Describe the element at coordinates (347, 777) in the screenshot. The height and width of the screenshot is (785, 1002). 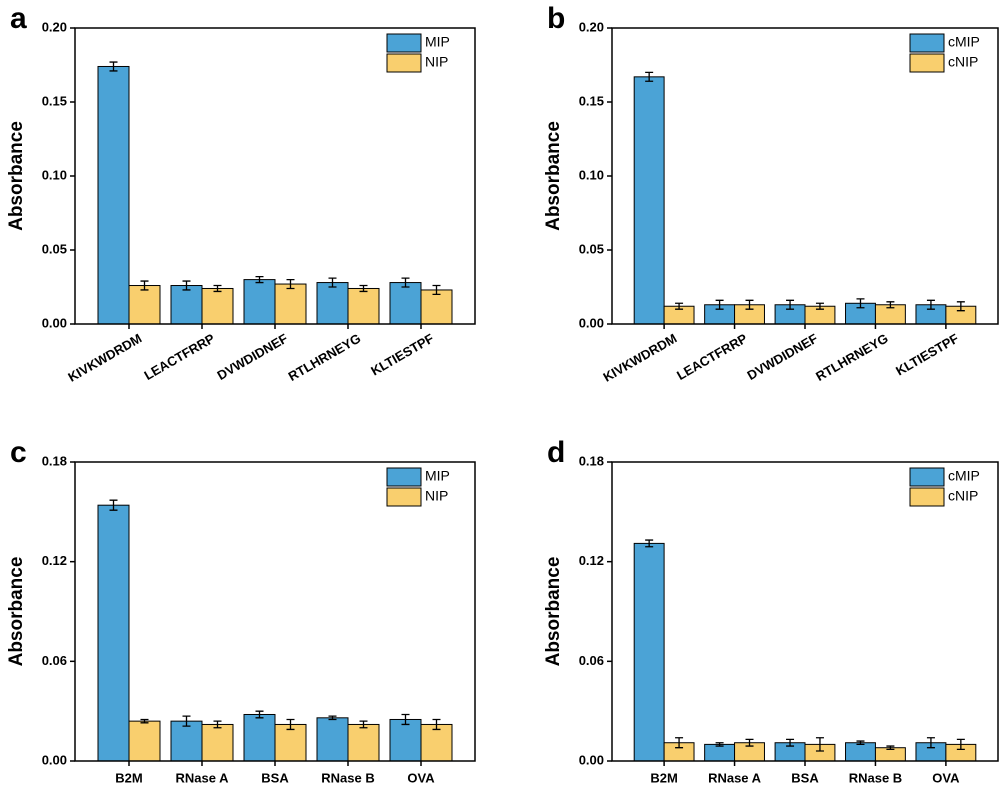
I see `x-tick-label: RNase B` at that location.